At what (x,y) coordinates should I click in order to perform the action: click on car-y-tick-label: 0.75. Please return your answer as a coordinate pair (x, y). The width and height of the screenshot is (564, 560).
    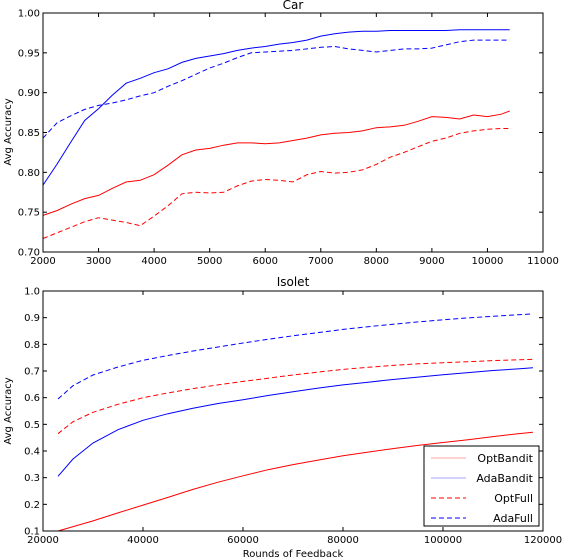
    Looking at the image, I should click on (29, 213).